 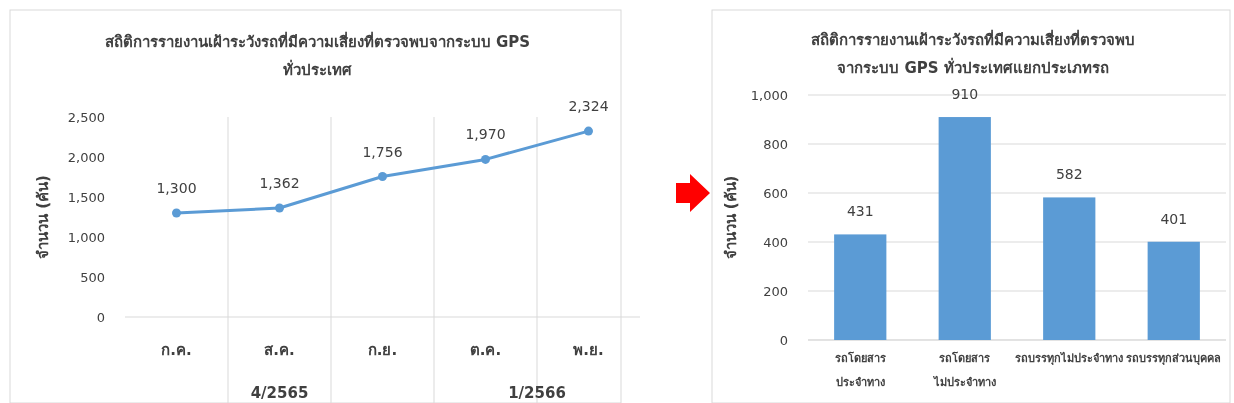 I want to click on x-tick-label: ก.ค., so click(x=176, y=350).